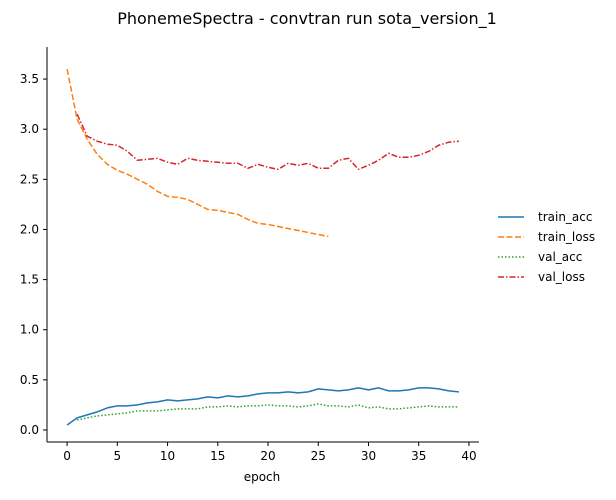  What do you see at coordinates (318, 456) in the screenshot?
I see `x-tick-label: 25` at bounding box center [318, 456].